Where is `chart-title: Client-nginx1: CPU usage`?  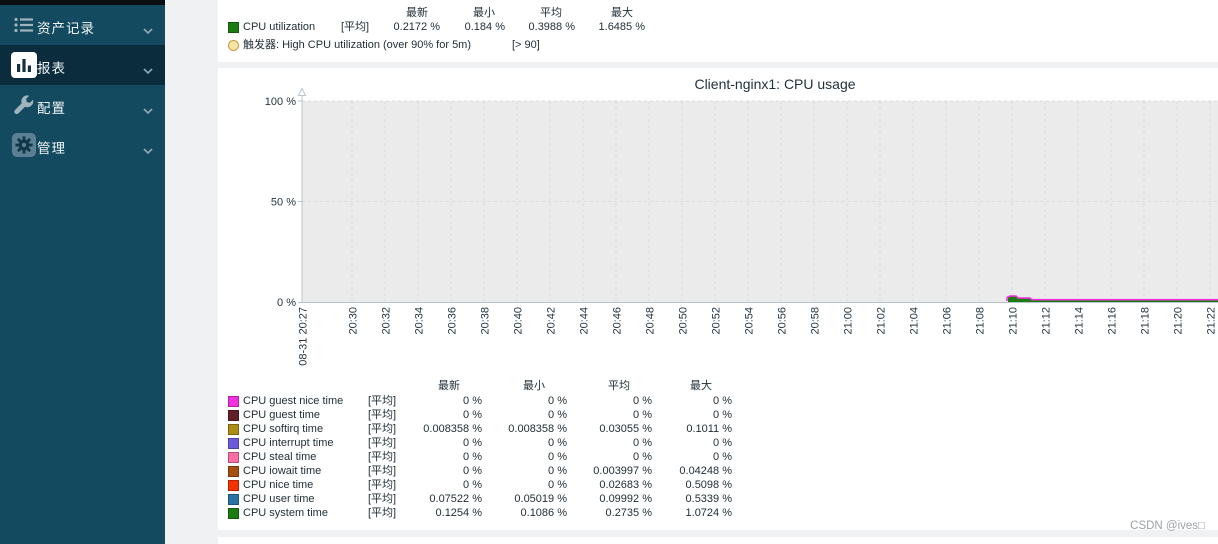
chart-title: Client-nginx1: CPU usage is located at coordinates (775, 84).